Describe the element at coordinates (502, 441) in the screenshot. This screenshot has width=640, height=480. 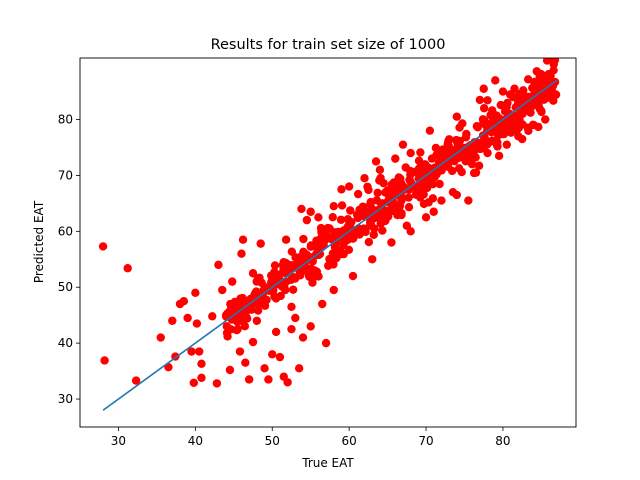
I see `x-tick-label: 80` at that location.